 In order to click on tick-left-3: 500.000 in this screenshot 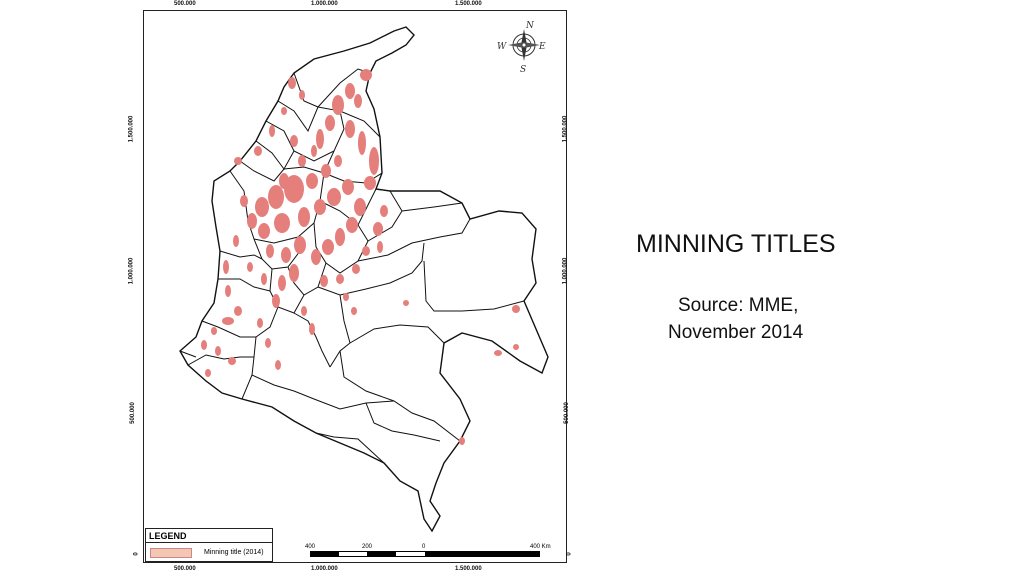, I will do `click(132, 413)`.